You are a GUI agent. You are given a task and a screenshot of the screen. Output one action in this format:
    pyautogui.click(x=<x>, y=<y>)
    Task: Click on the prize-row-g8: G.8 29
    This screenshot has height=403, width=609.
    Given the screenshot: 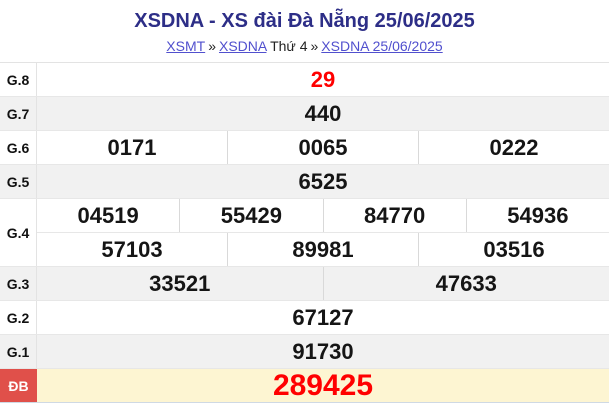 What is the action you would take?
    pyautogui.click(x=304, y=80)
    